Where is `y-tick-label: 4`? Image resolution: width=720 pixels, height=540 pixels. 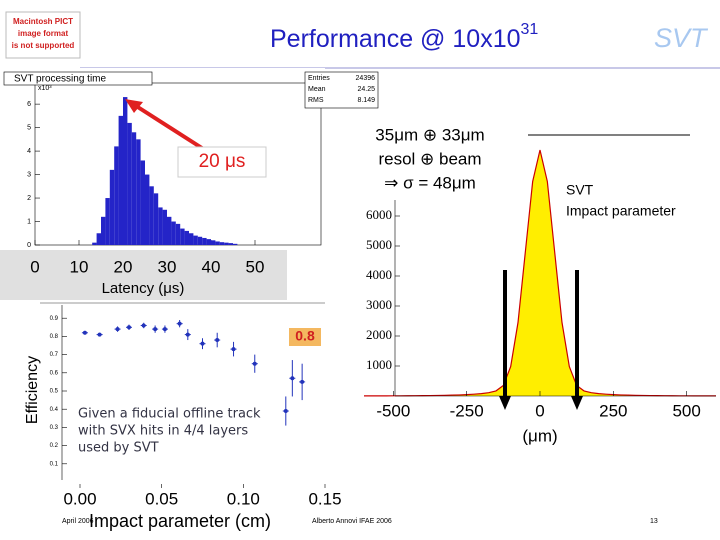 y-tick-label: 4 is located at coordinates (29, 151).